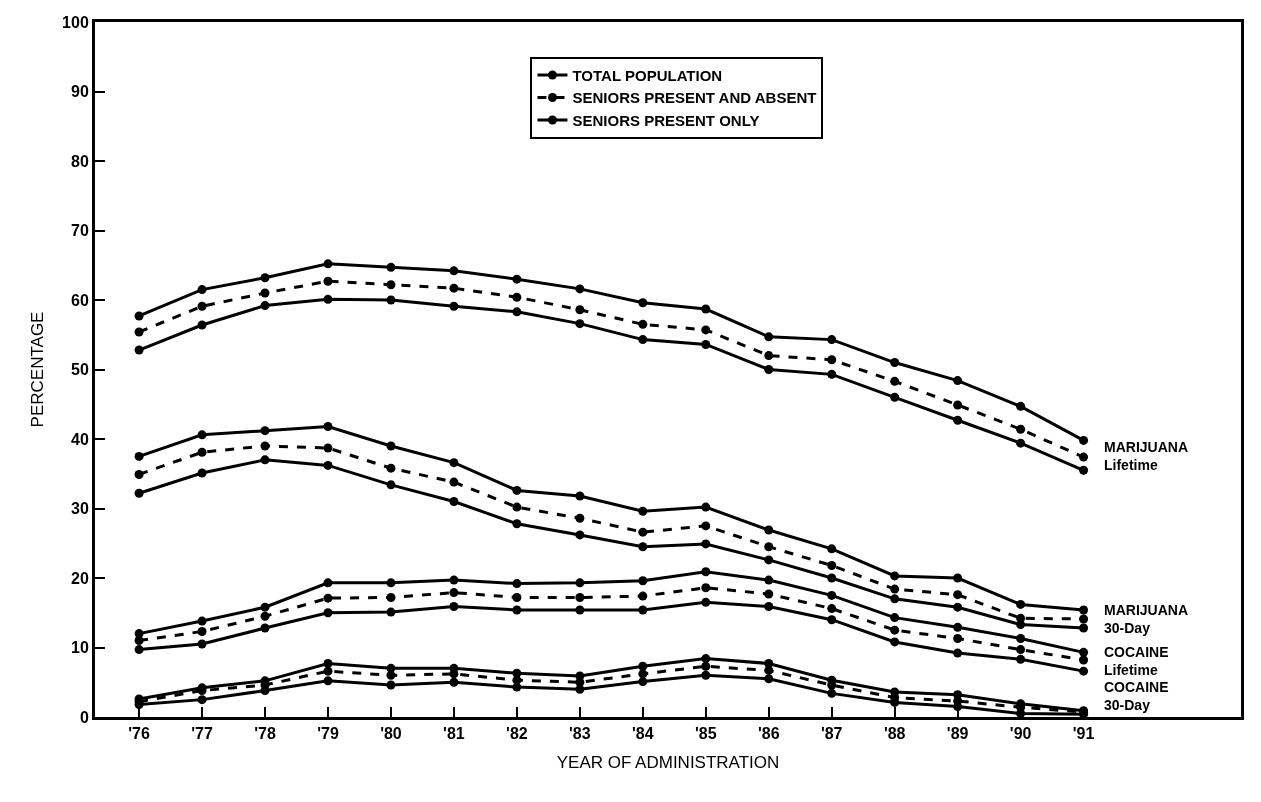  What do you see at coordinates (647, 75) in the screenshot?
I see `legend-label: TOTAL POPULATION` at bounding box center [647, 75].